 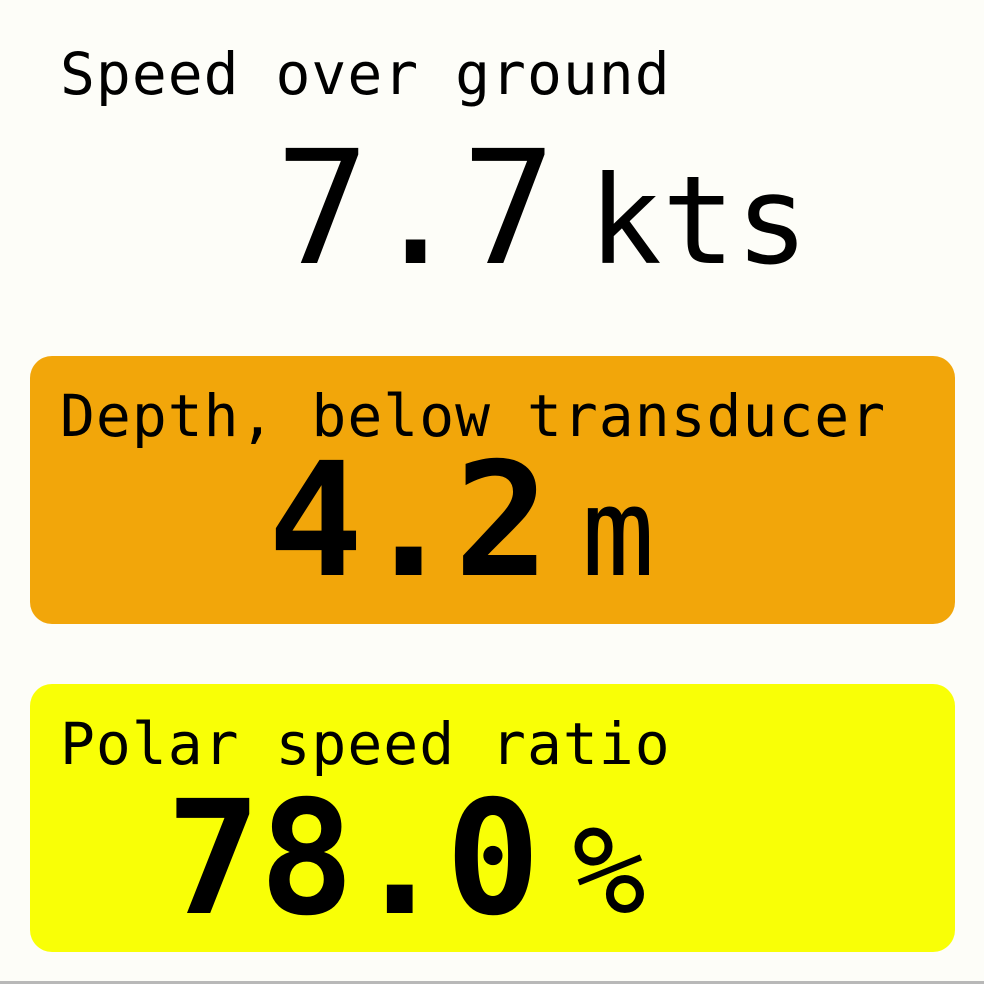 I want to click on depth-unit: m, so click(x=618, y=533).